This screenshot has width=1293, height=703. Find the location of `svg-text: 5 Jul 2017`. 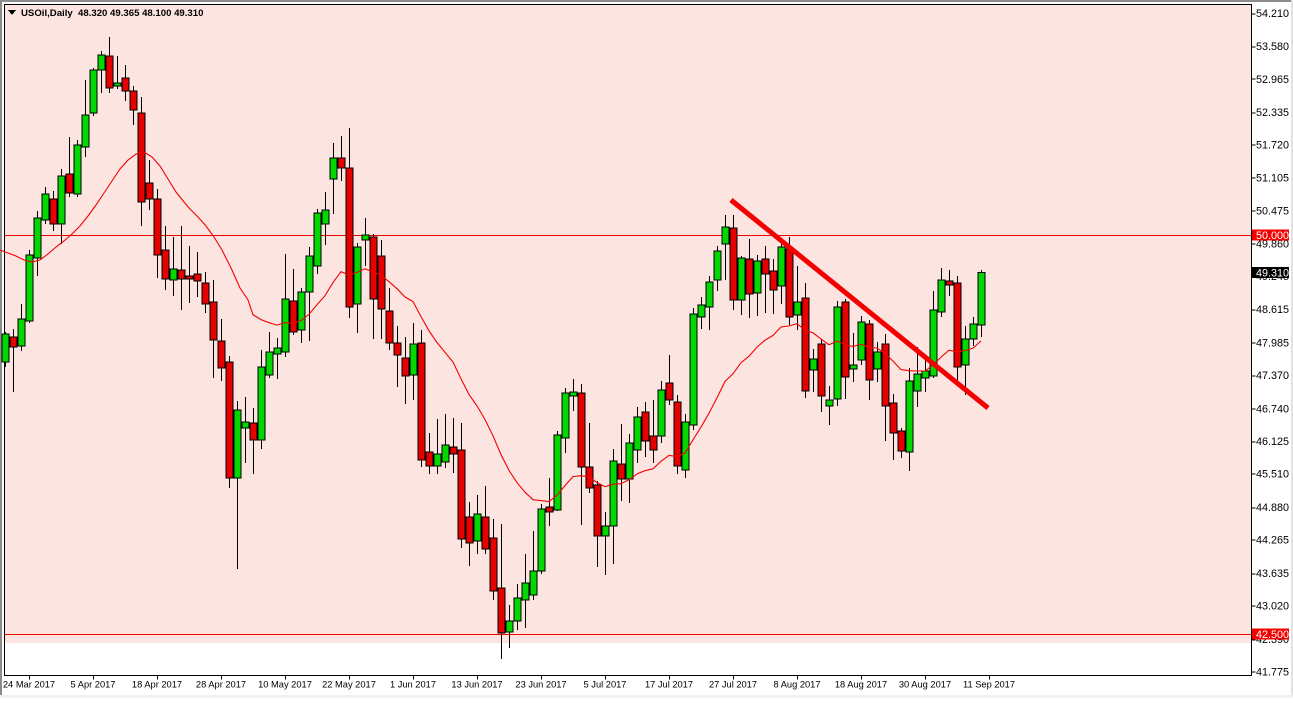

svg-text: 5 Jul 2017 is located at coordinates (605, 685).